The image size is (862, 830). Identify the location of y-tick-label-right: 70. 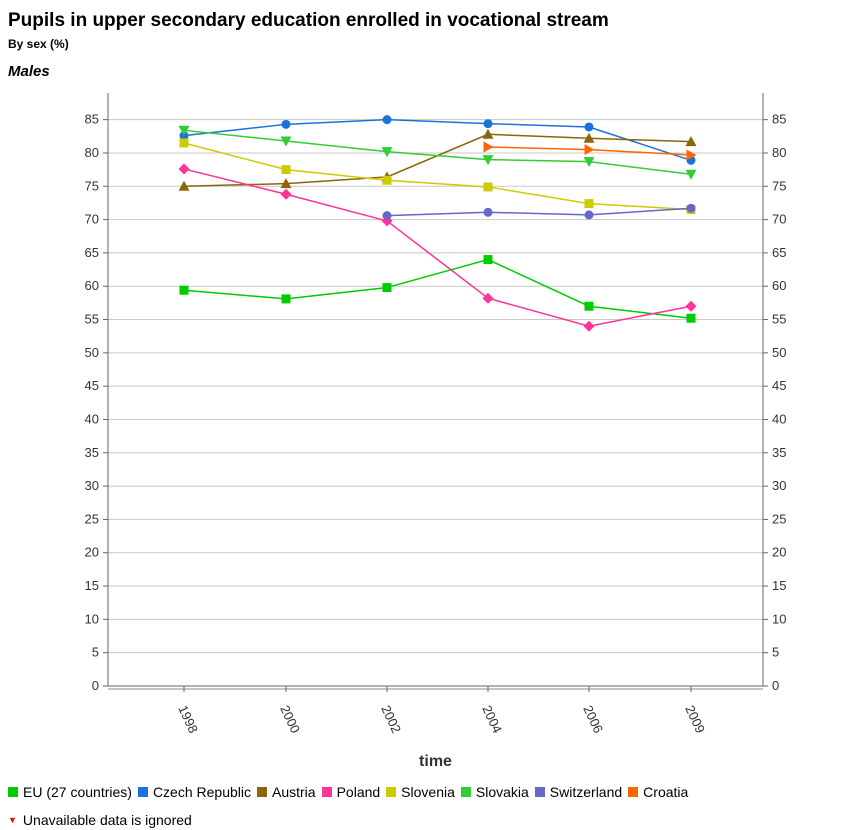
(779, 219).